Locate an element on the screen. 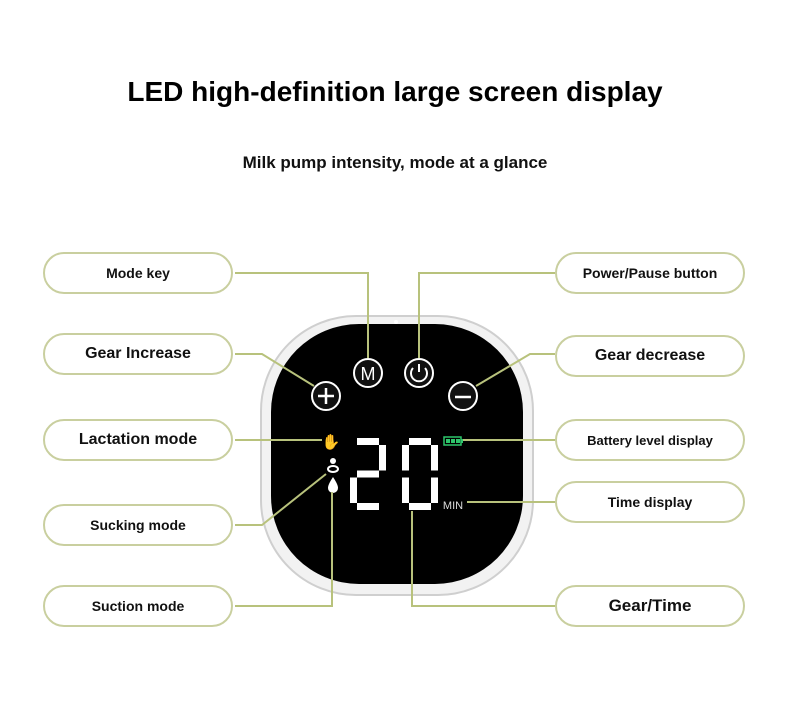  label-time-display: Time display is located at coordinates (650, 502).